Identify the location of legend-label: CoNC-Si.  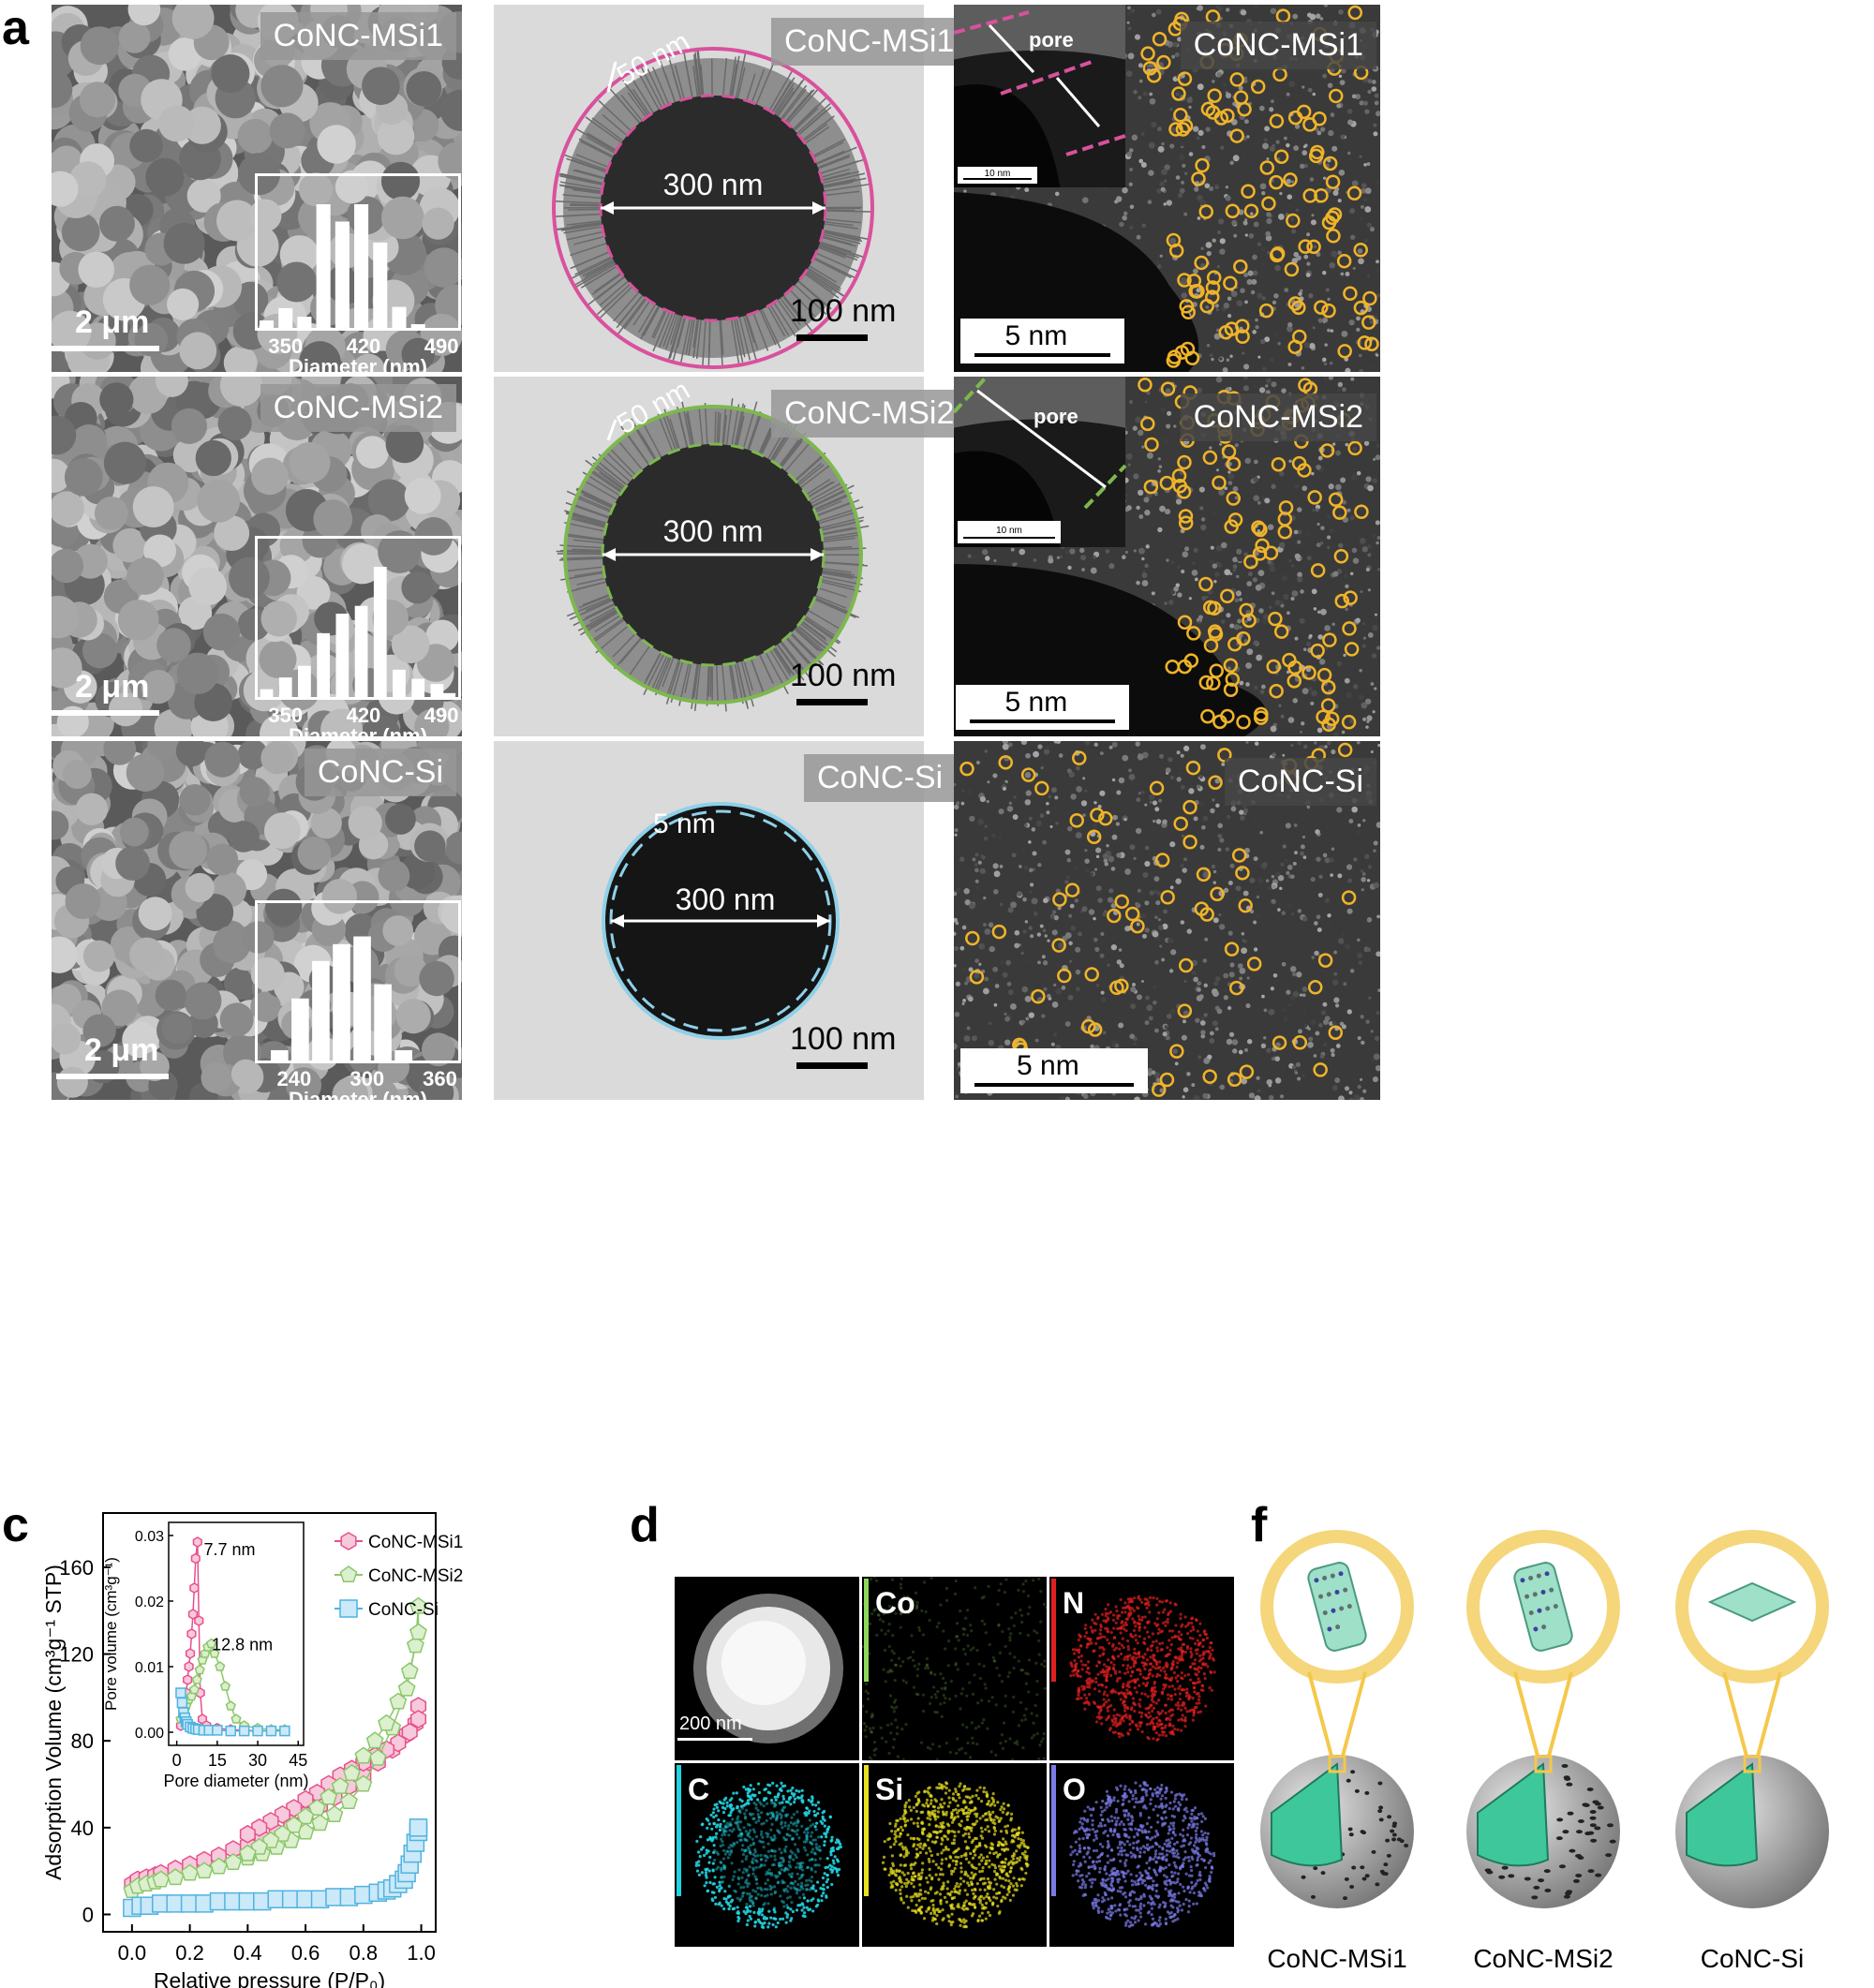
(403, 1610).